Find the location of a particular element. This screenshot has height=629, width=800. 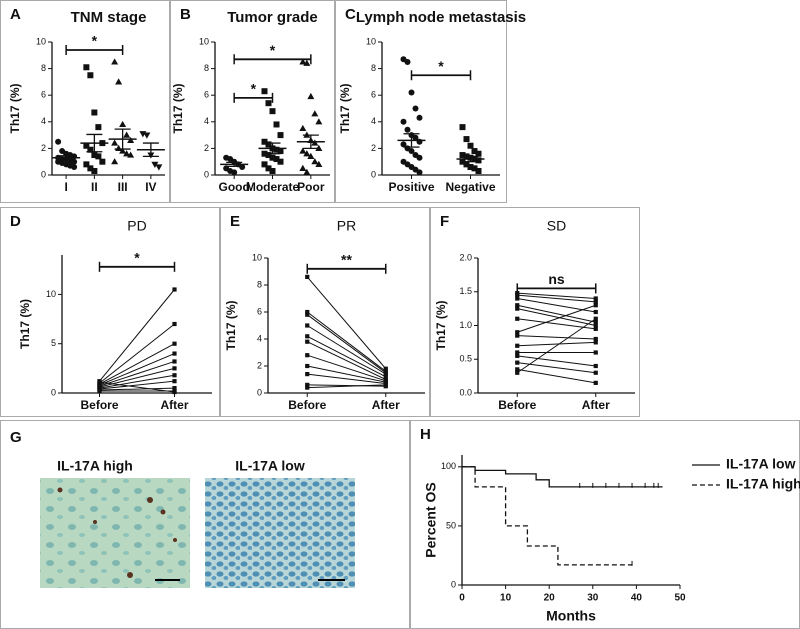

y-tick-label: 50 is located at coordinates (451, 525).